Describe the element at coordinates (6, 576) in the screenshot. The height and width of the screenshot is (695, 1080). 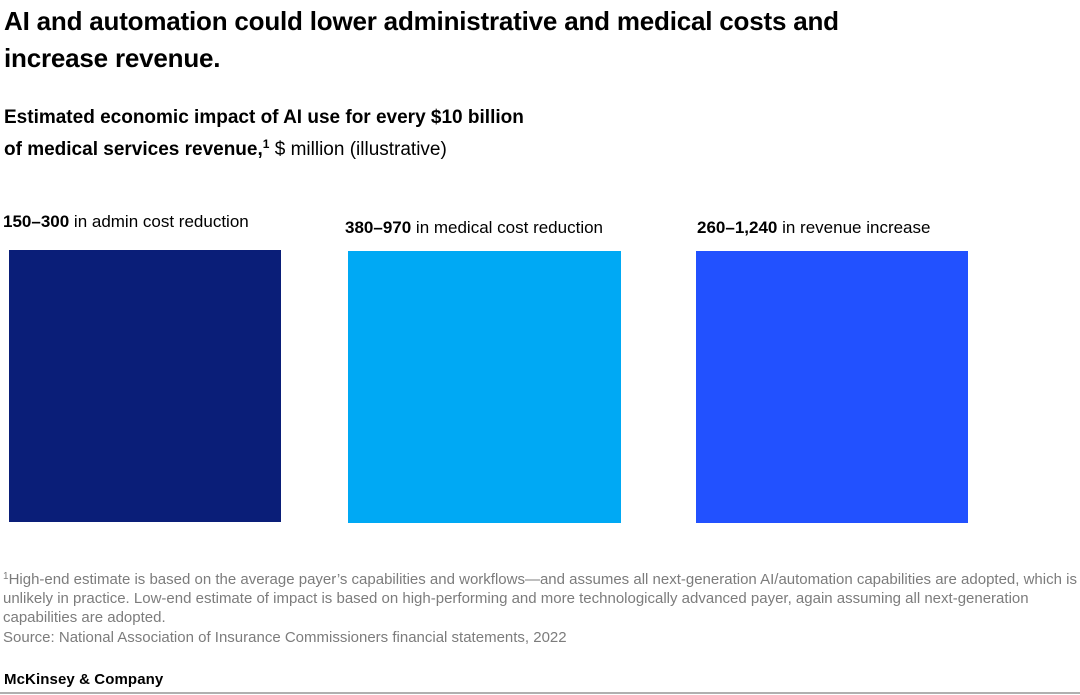
I see `footnote-marker: 1` at that location.